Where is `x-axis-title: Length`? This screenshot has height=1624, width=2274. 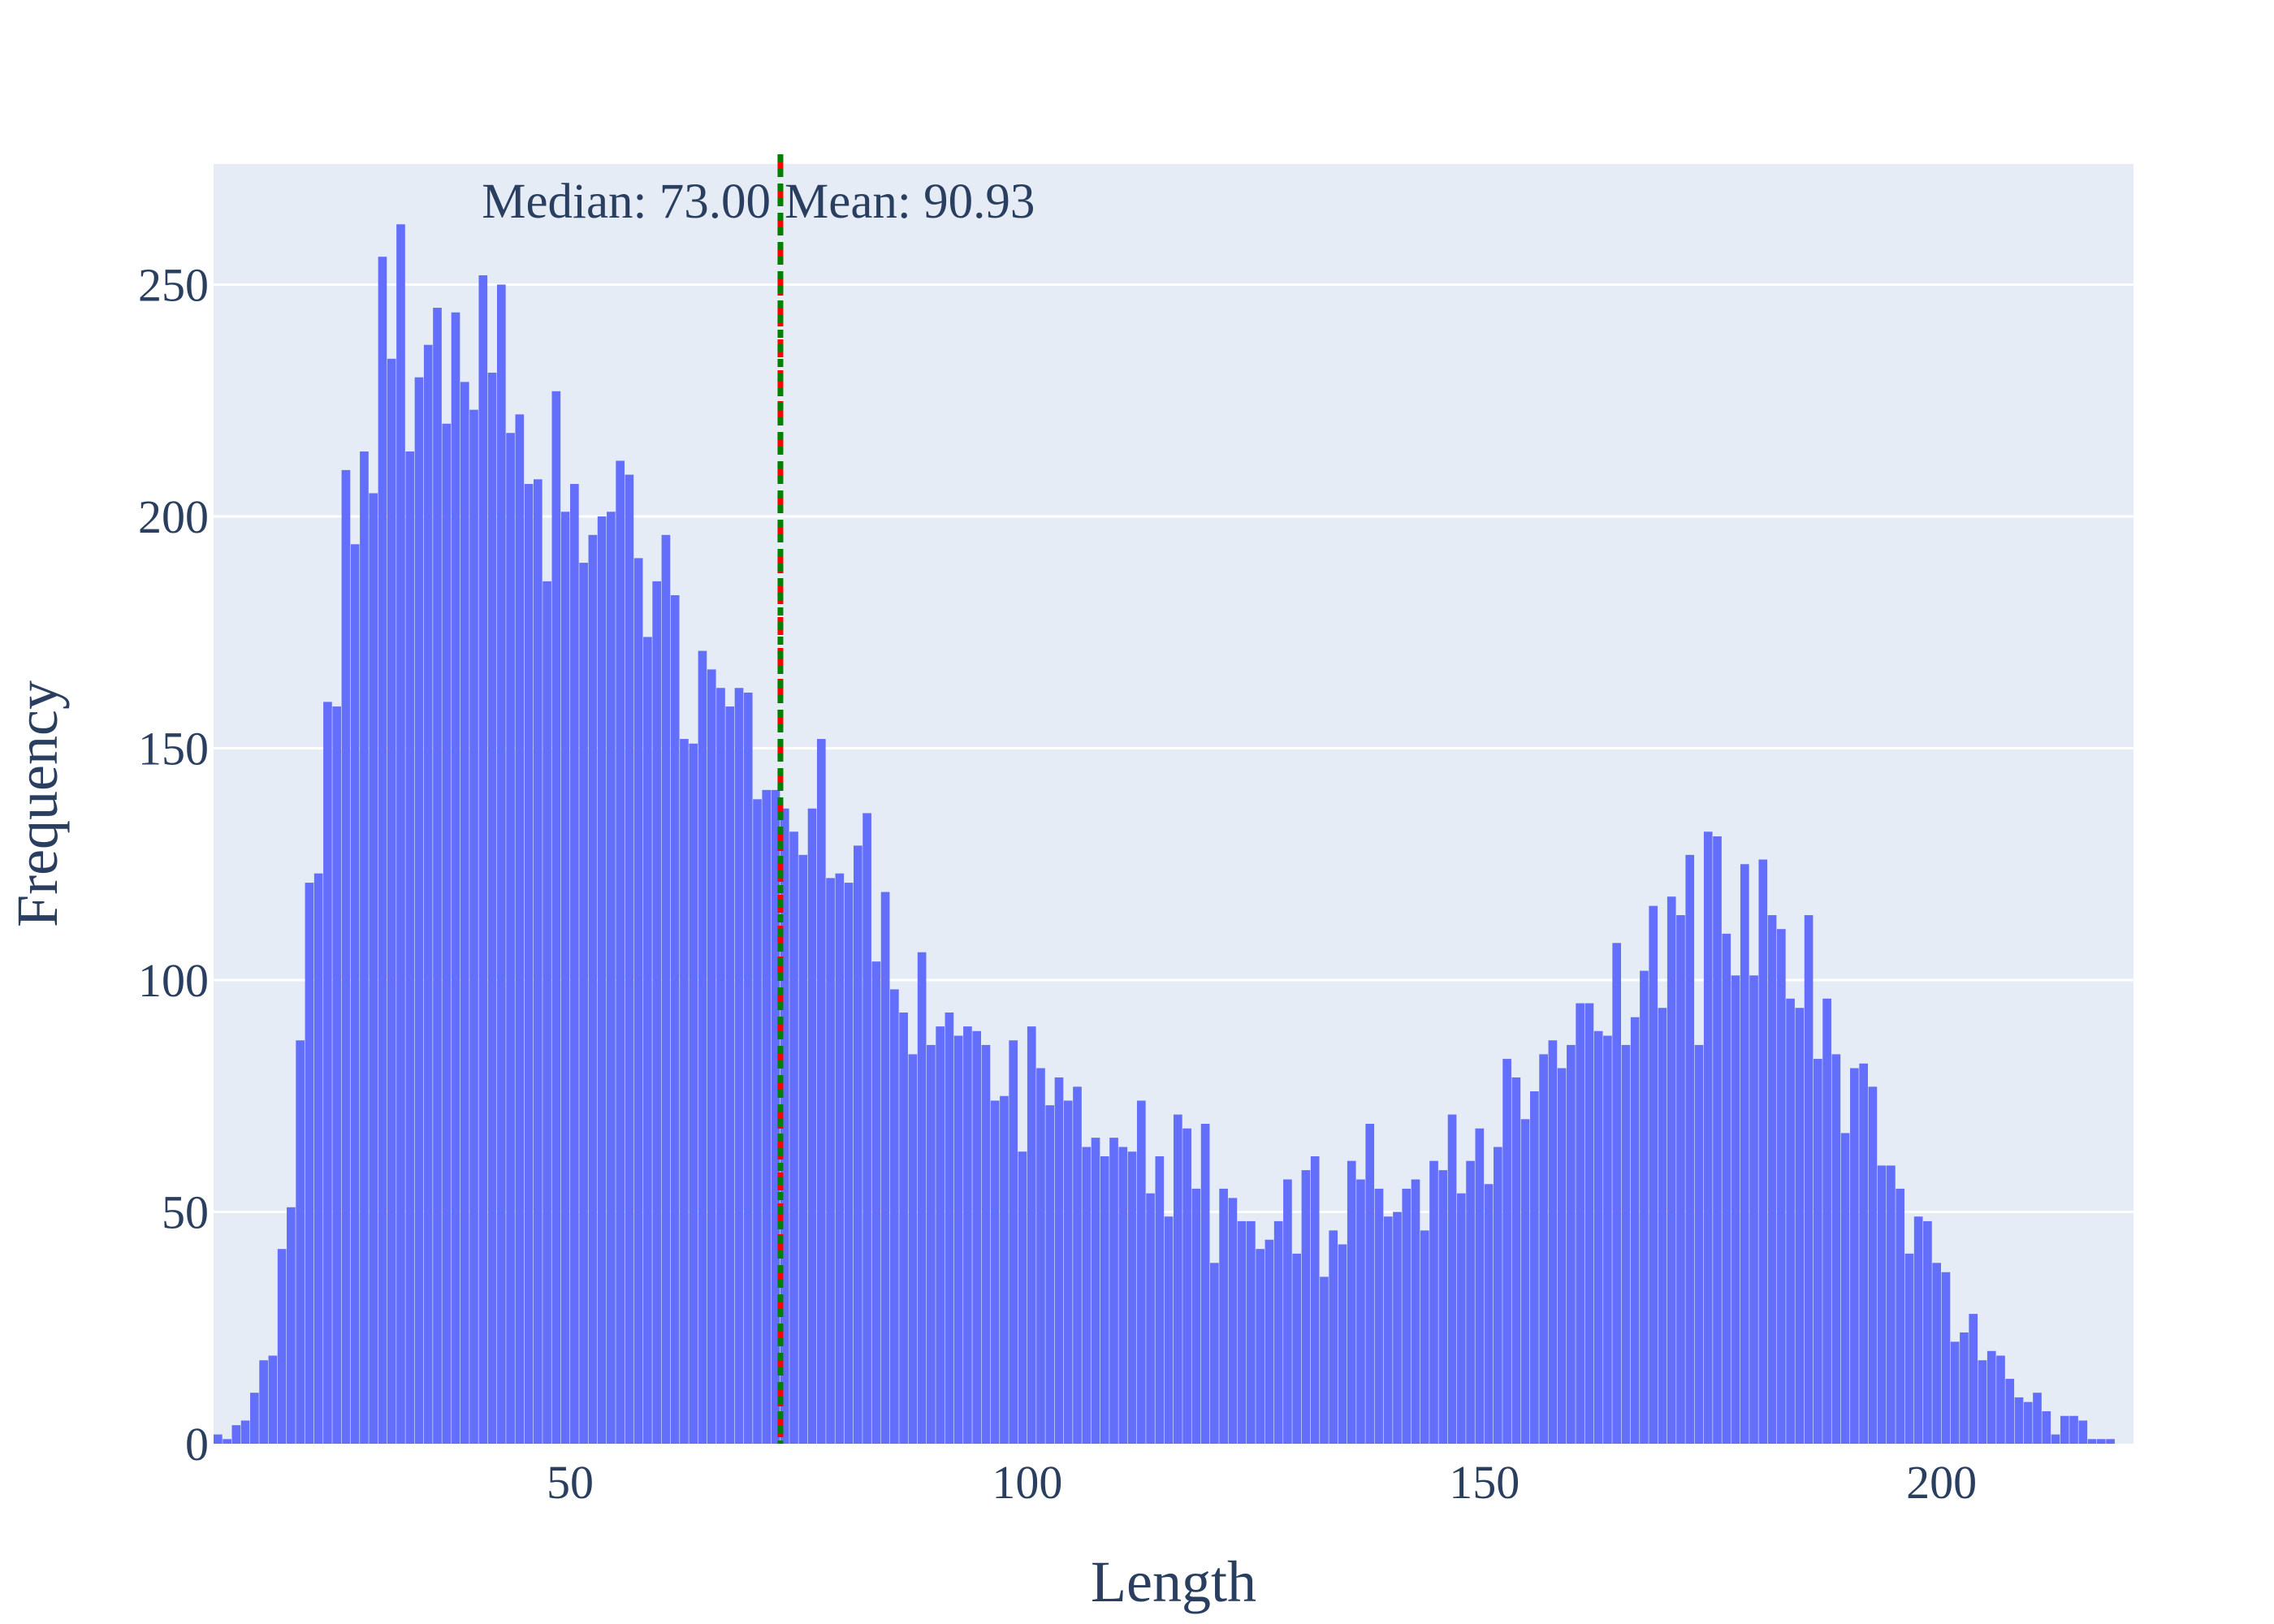 x-axis-title: Length is located at coordinates (1173, 1582).